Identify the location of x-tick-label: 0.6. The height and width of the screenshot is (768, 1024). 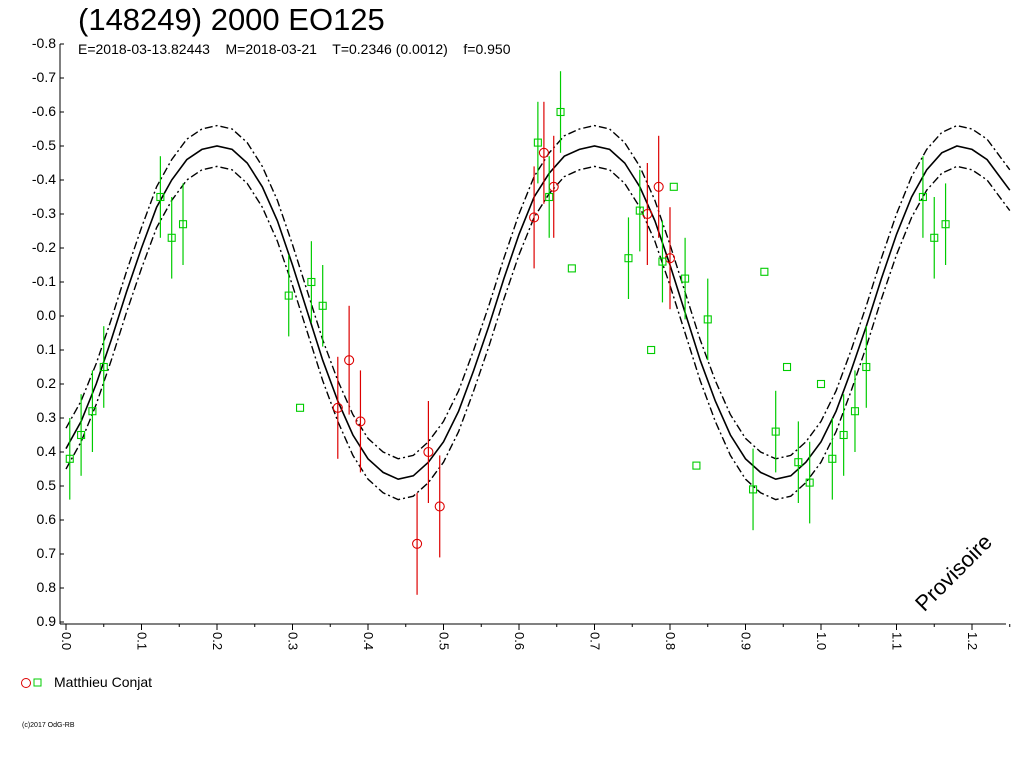
(519, 641).